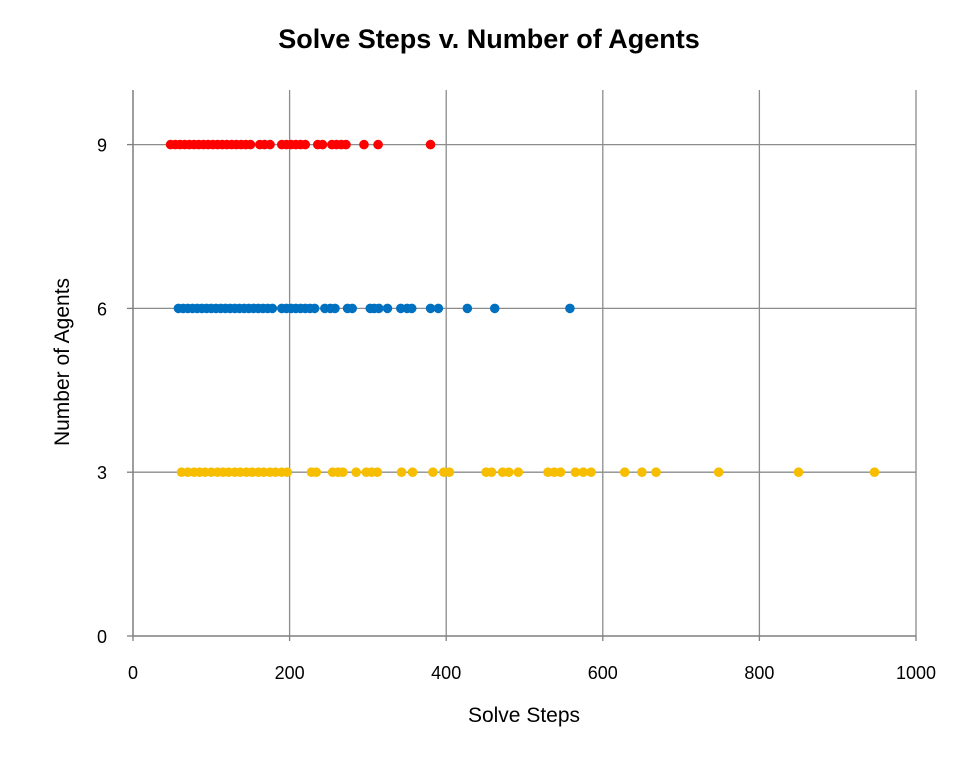  What do you see at coordinates (446, 673) in the screenshot?
I see `x-tick-label: 400` at bounding box center [446, 673].